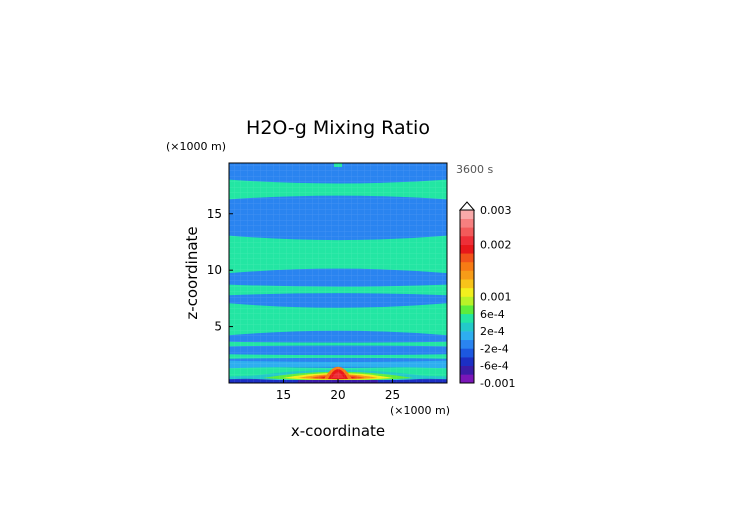 Image resolution: width=752 pixels, height=532 pixels. What do you see at coordinates (492, 331) in the screenshot?
I see `colorbar-label: 2e-4` at bounding box center [492, 331].